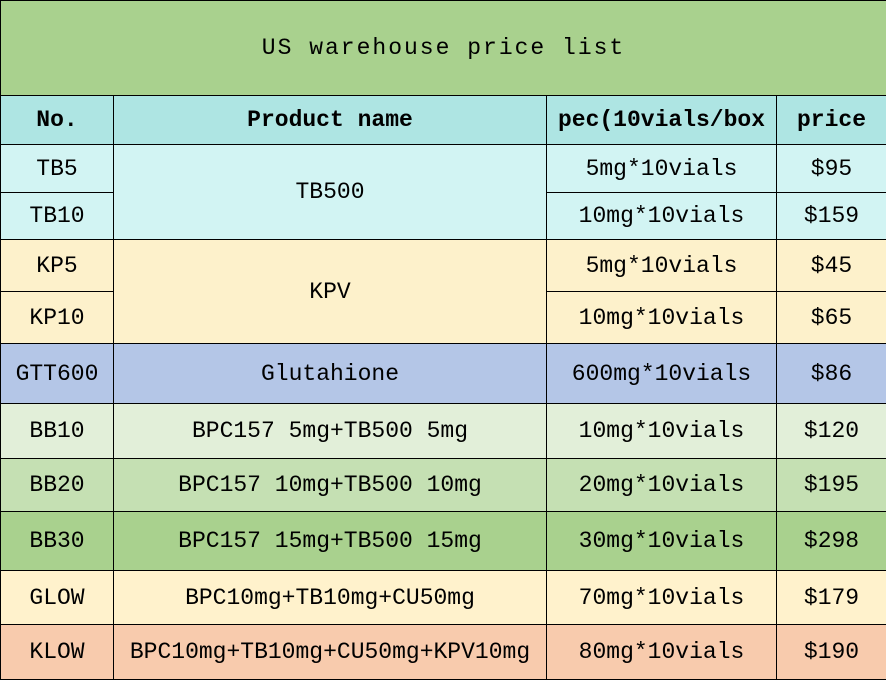 The image size is (886, 680). I want to click on cell-no: TB10, so click(57, 216).